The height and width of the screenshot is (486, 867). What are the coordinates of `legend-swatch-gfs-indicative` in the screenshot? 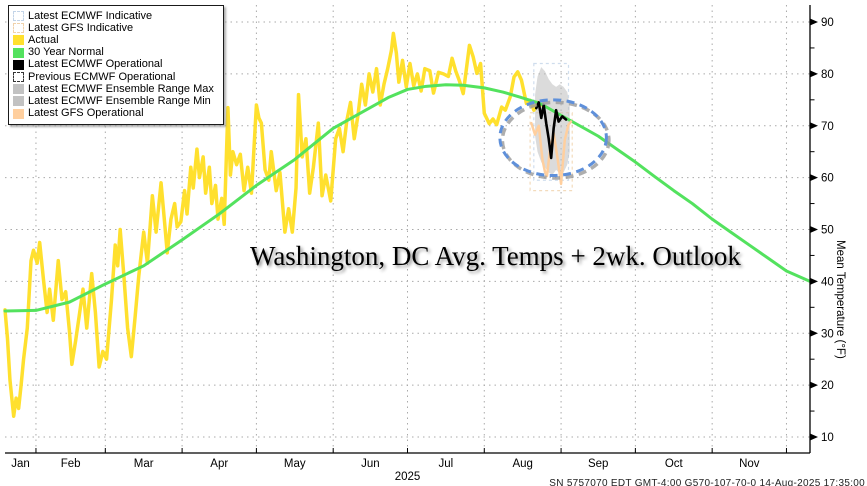 It's located at (18, 28).